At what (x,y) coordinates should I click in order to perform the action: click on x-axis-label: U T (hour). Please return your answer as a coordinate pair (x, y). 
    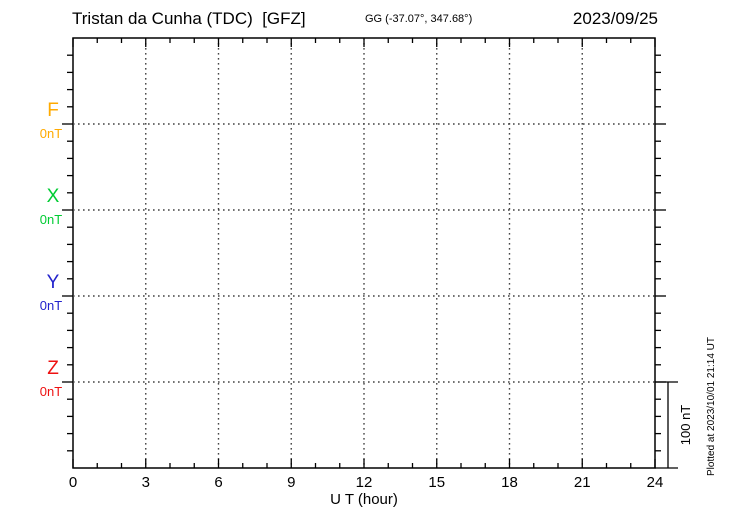
    Looking at the image, I should click on (364, 499).